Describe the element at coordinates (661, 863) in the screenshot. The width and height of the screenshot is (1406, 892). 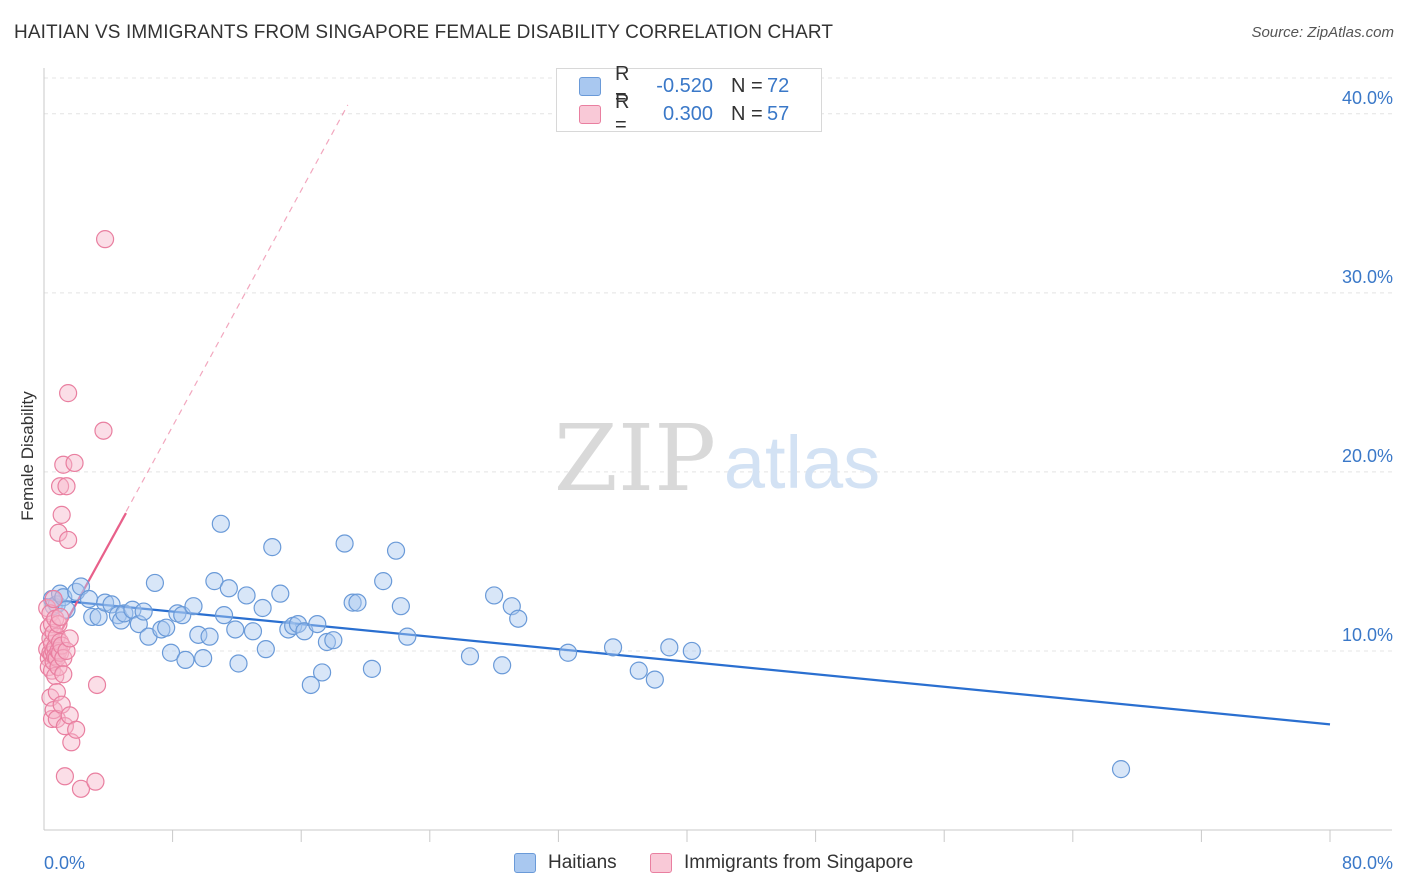
I see `bottom-legend-swatch-singapore` at that location.